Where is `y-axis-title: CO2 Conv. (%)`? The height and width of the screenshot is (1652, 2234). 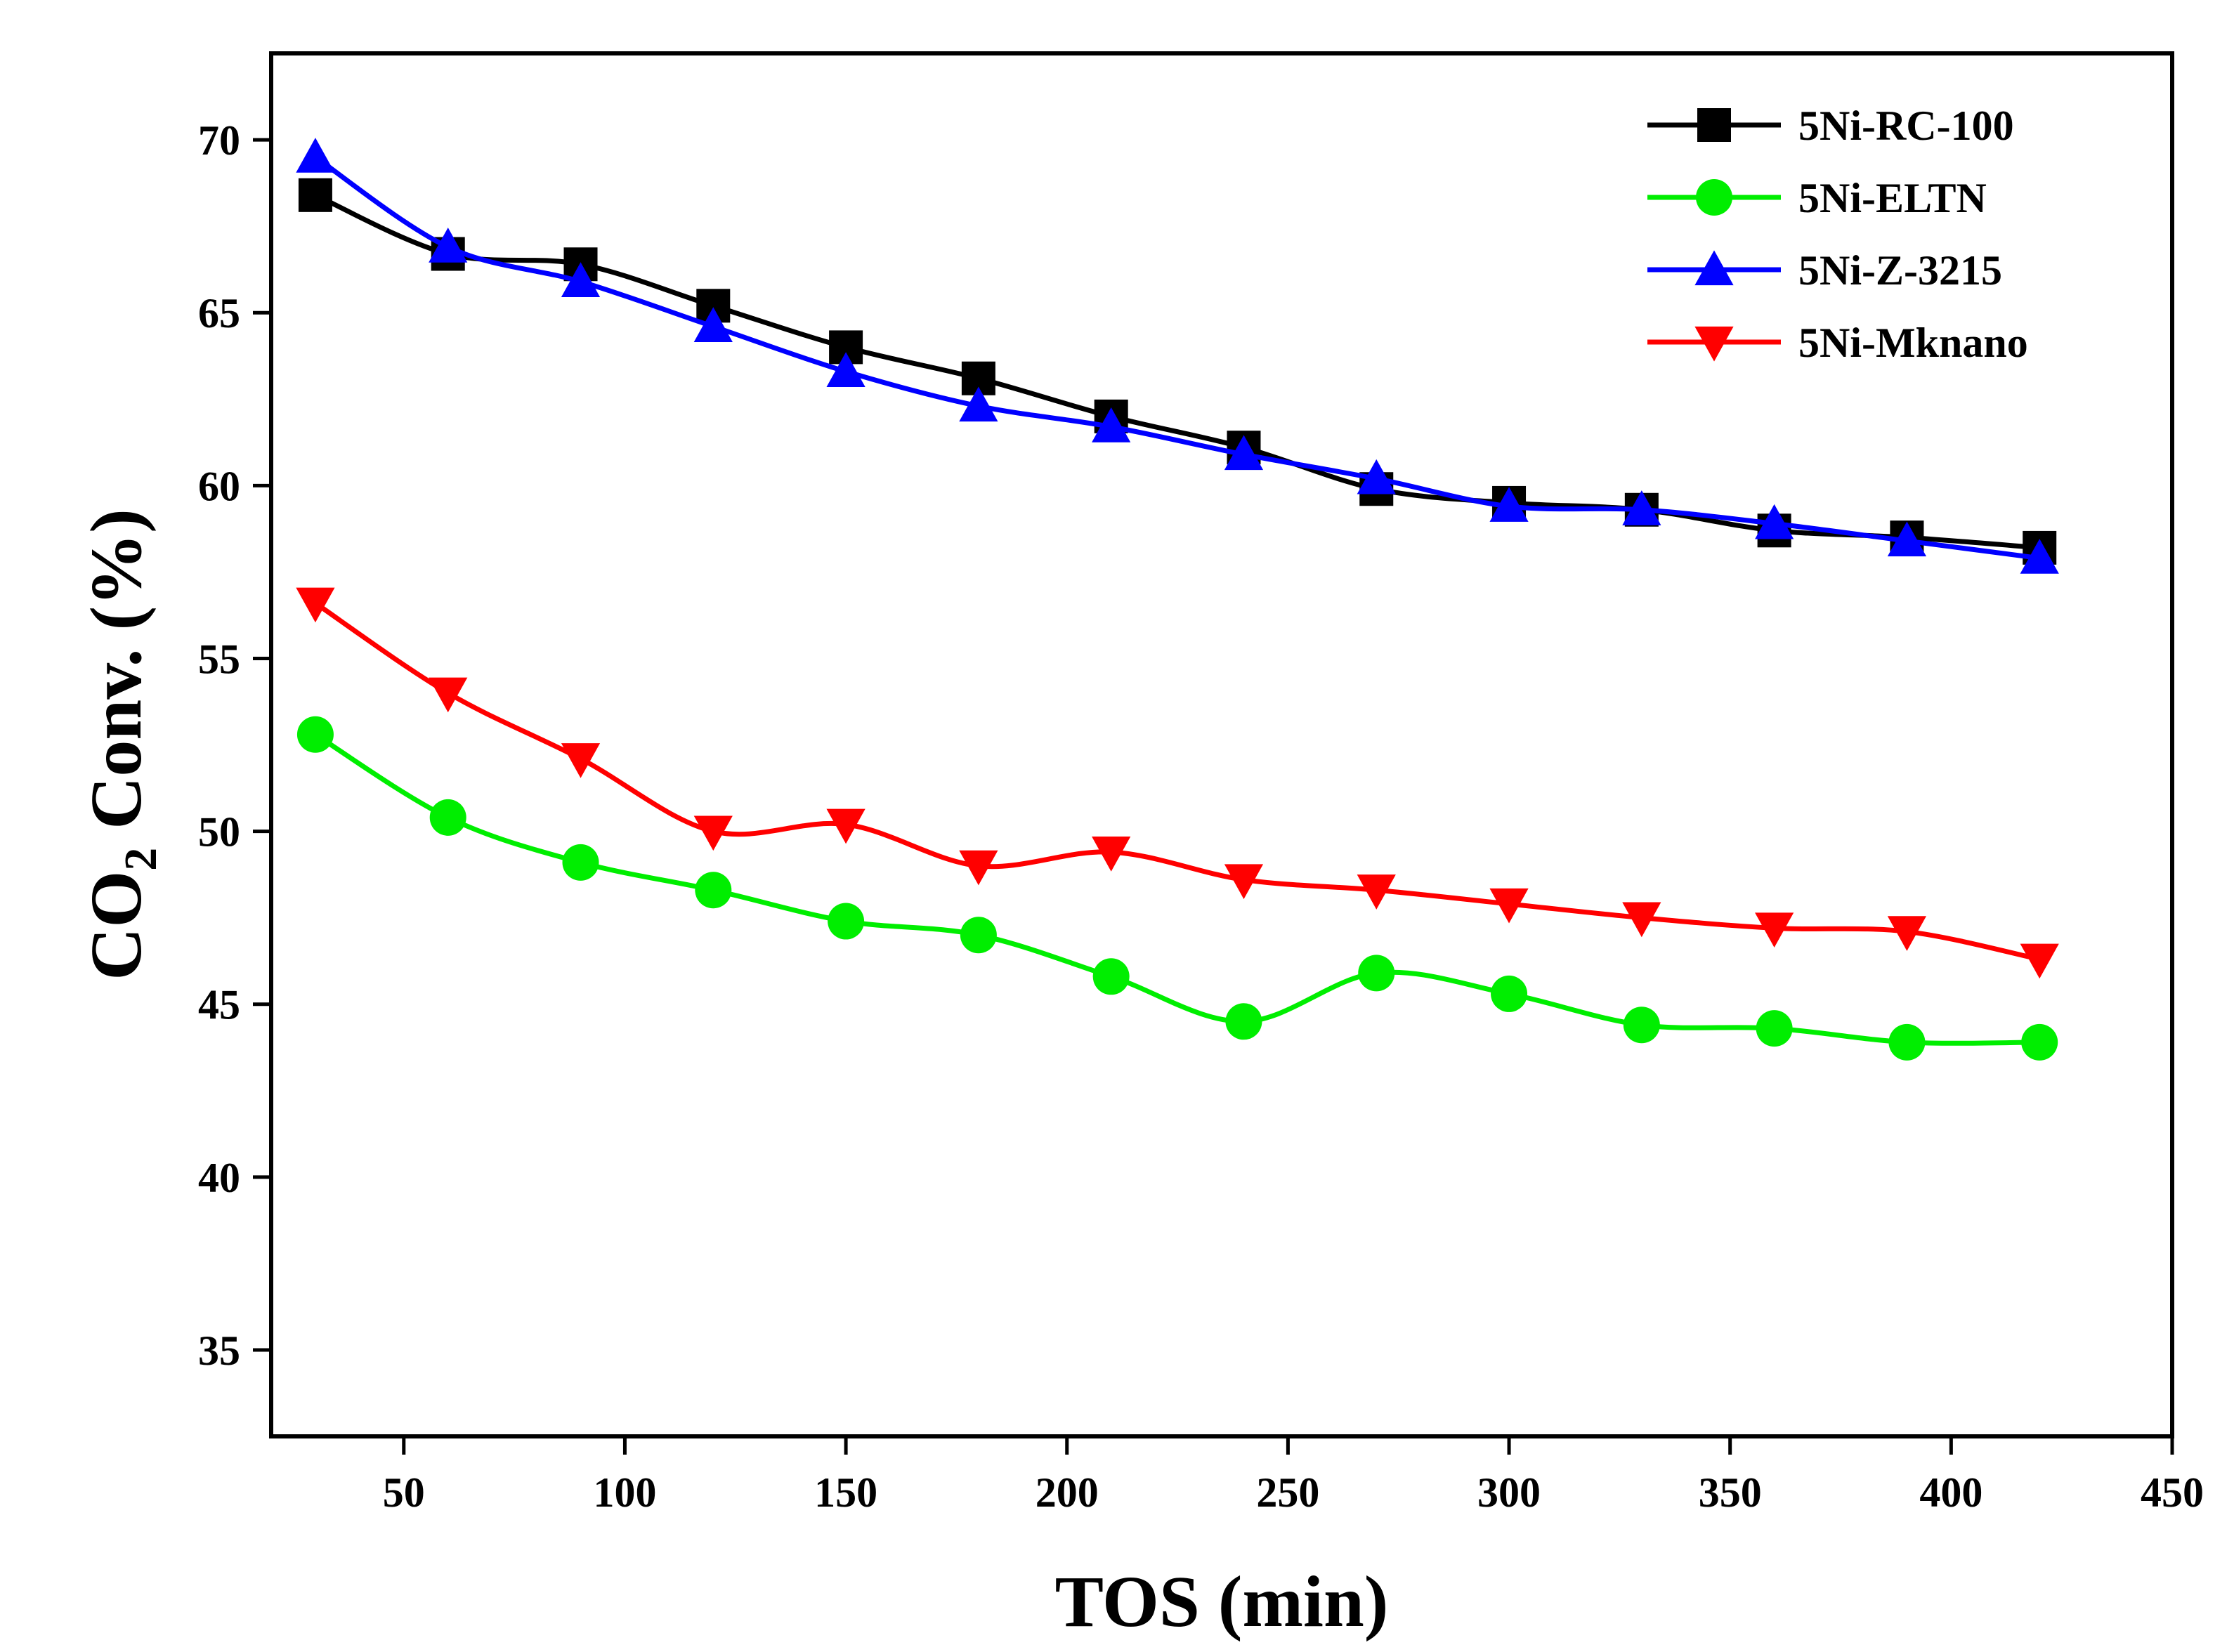
y-axis-title: CO2 Conv. (%) is located at coordinates (121, 744).